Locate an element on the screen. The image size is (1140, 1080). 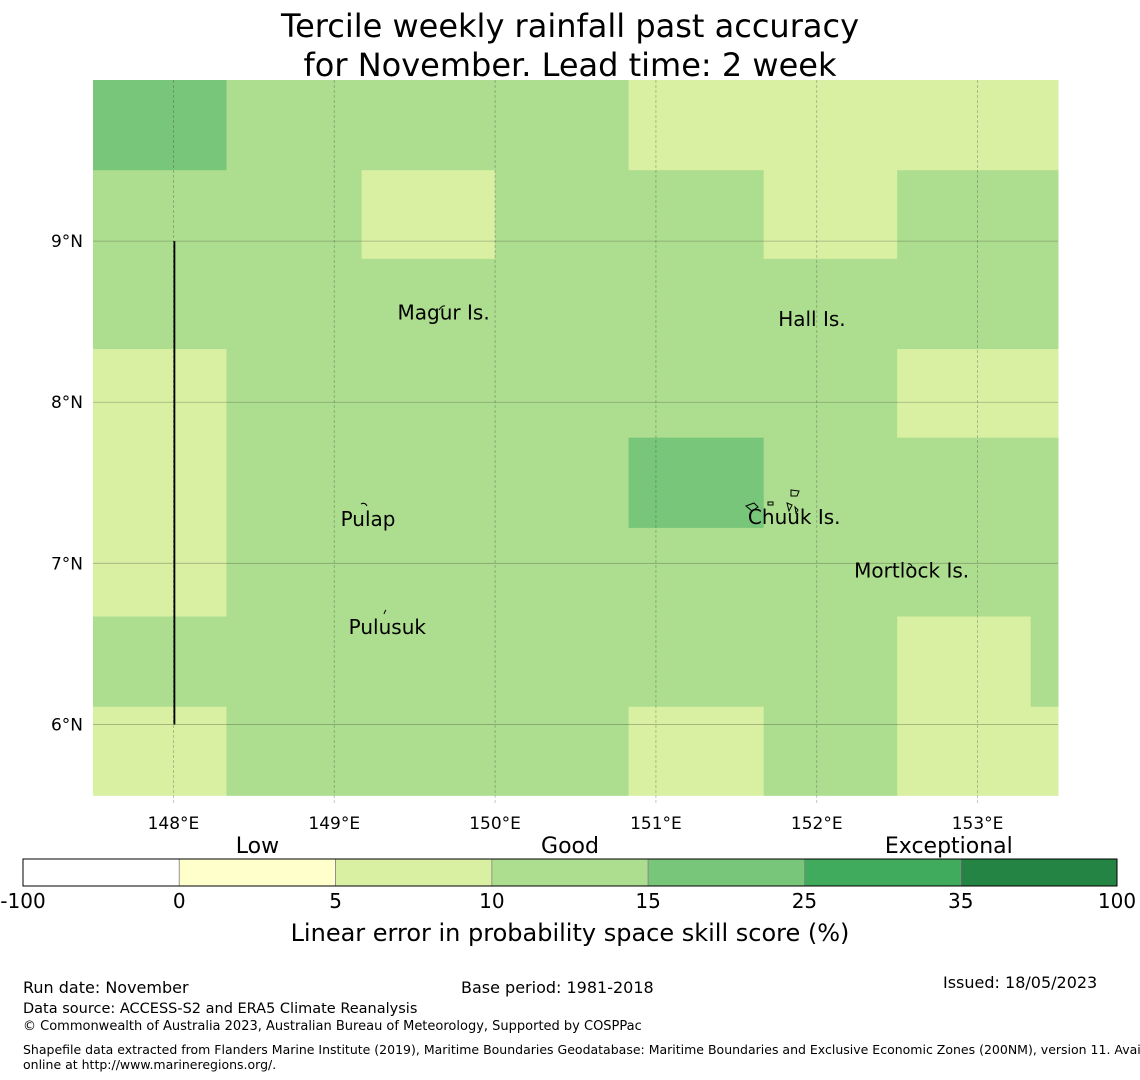
run-date: Run date: November is located at coordinates (106, 987).